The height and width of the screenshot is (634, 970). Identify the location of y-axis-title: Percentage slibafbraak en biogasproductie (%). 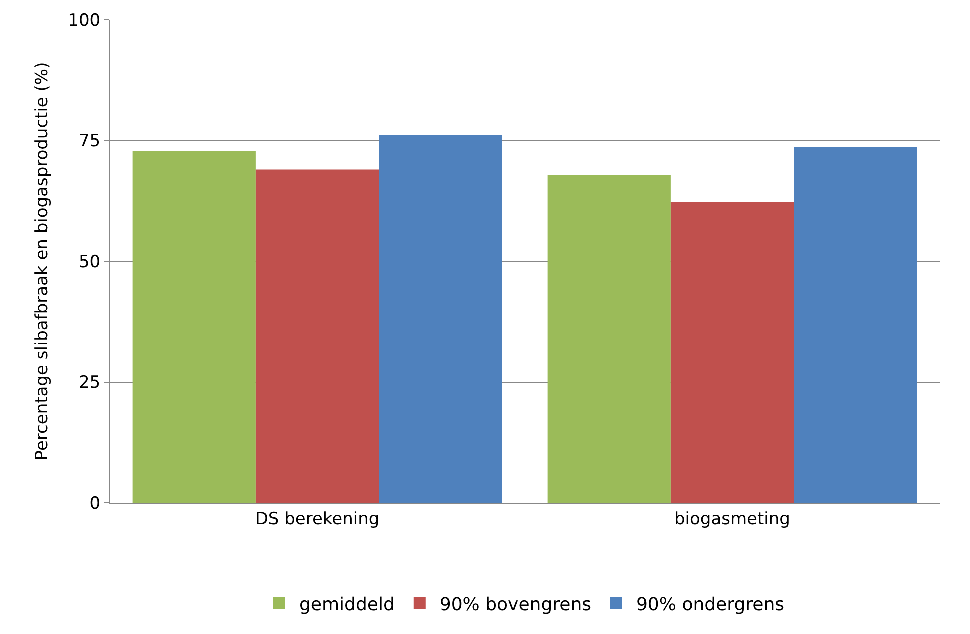
(42, 261).